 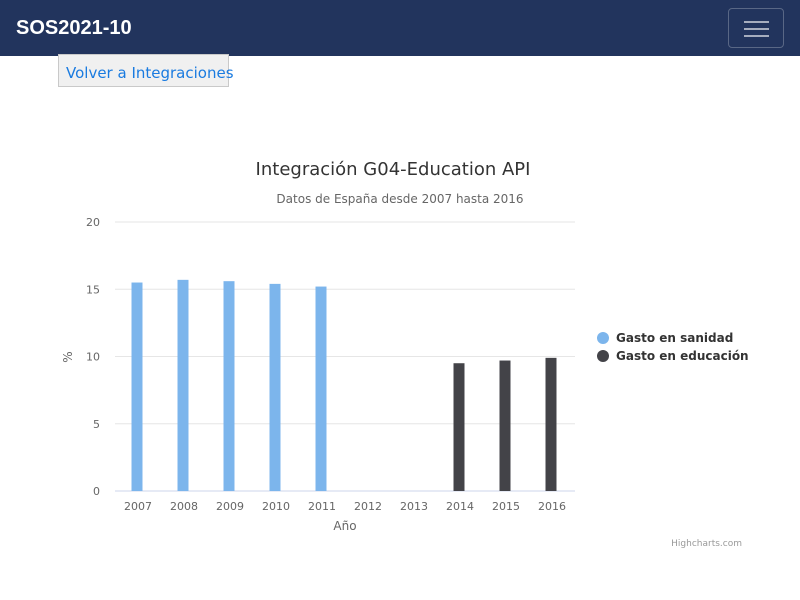 I want to click on back-to-integrations-button: Volver a Integraciones, so click(x=146, y=70).